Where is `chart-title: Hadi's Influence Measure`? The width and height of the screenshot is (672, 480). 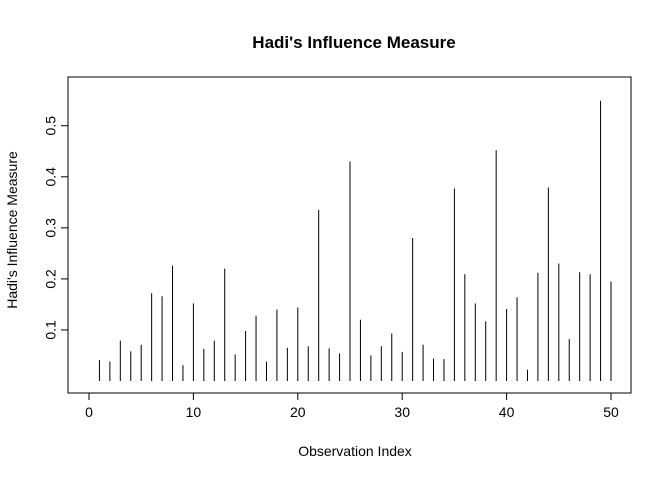 chart-title: Hadi's Influence Measure is located at coordinates (353, 42).